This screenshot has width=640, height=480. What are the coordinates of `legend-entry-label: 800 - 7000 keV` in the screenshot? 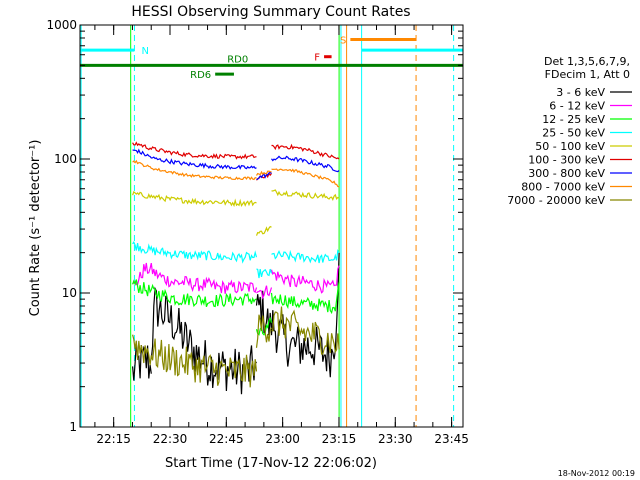 It's located at (563, 187).